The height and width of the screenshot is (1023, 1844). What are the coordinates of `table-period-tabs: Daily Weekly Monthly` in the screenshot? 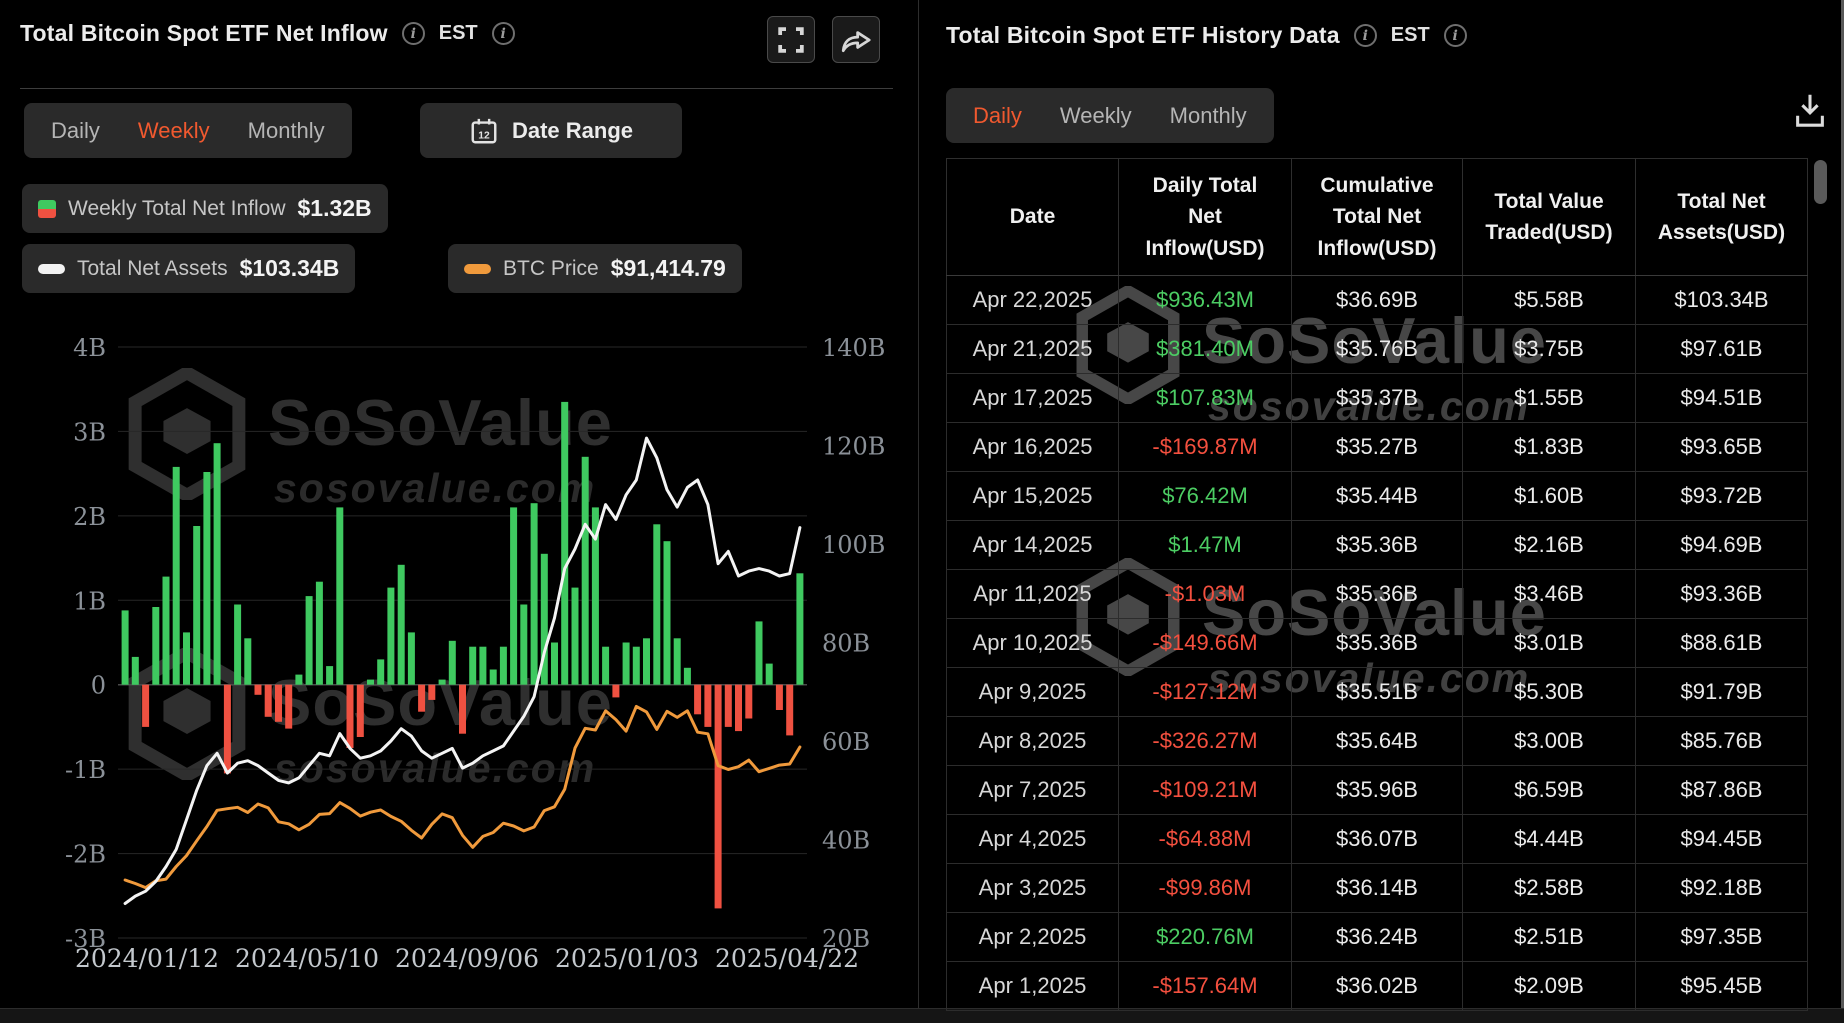 It's located at (1110, 115).